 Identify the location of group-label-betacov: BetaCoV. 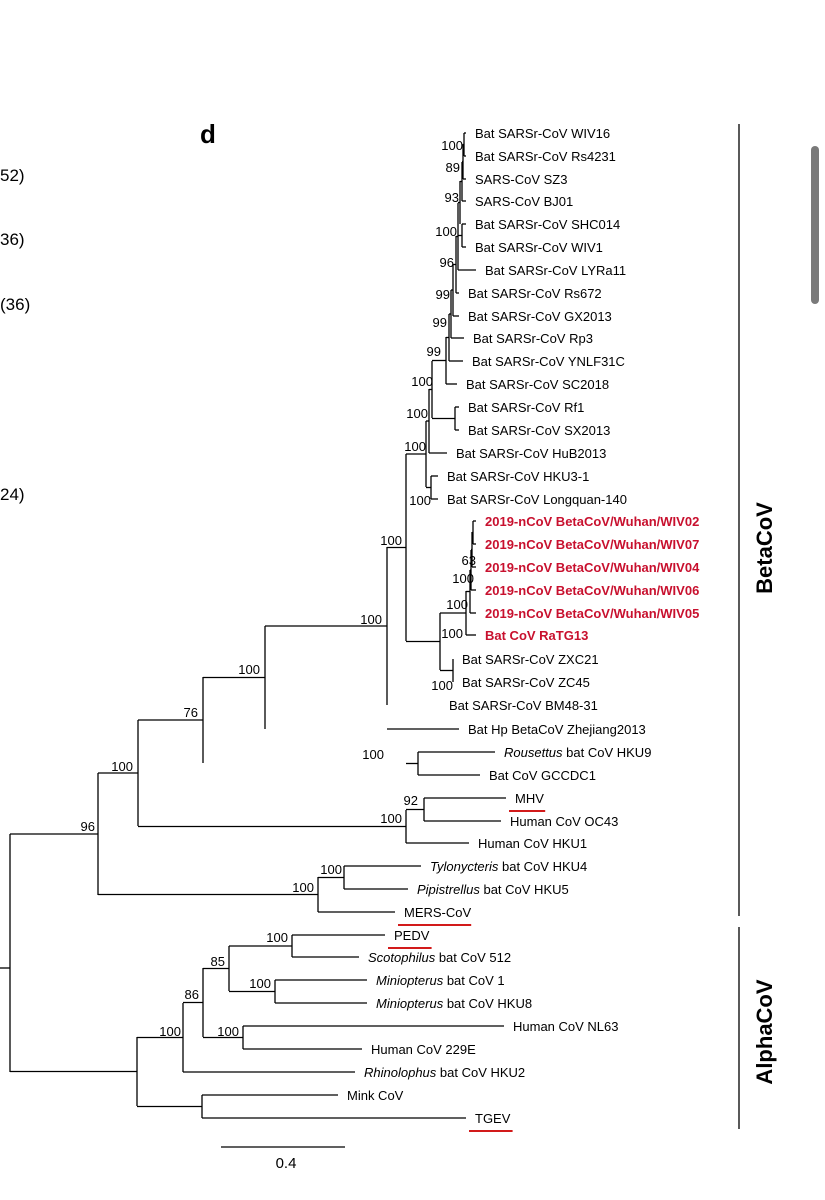
(764, 548).